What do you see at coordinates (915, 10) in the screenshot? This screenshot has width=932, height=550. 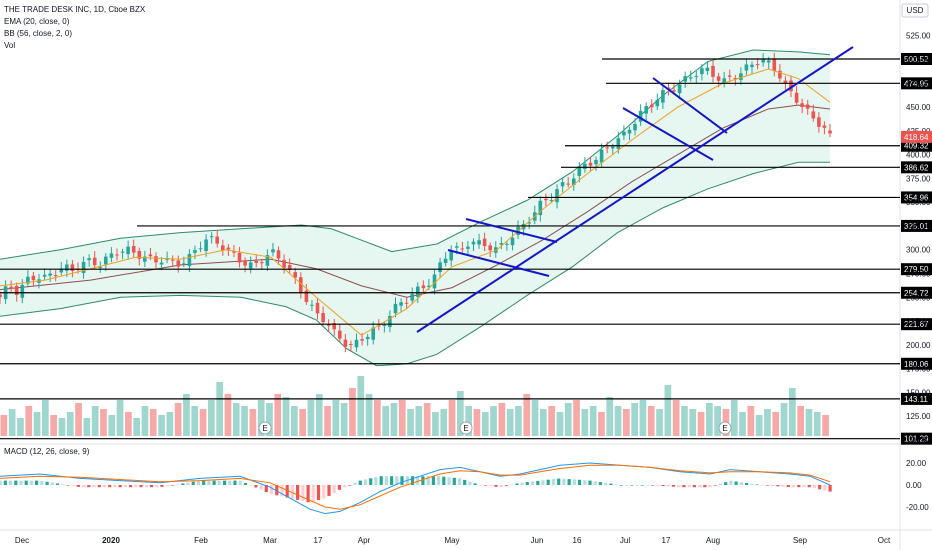 I see `currency-badge` at bounding box center [915, 10].